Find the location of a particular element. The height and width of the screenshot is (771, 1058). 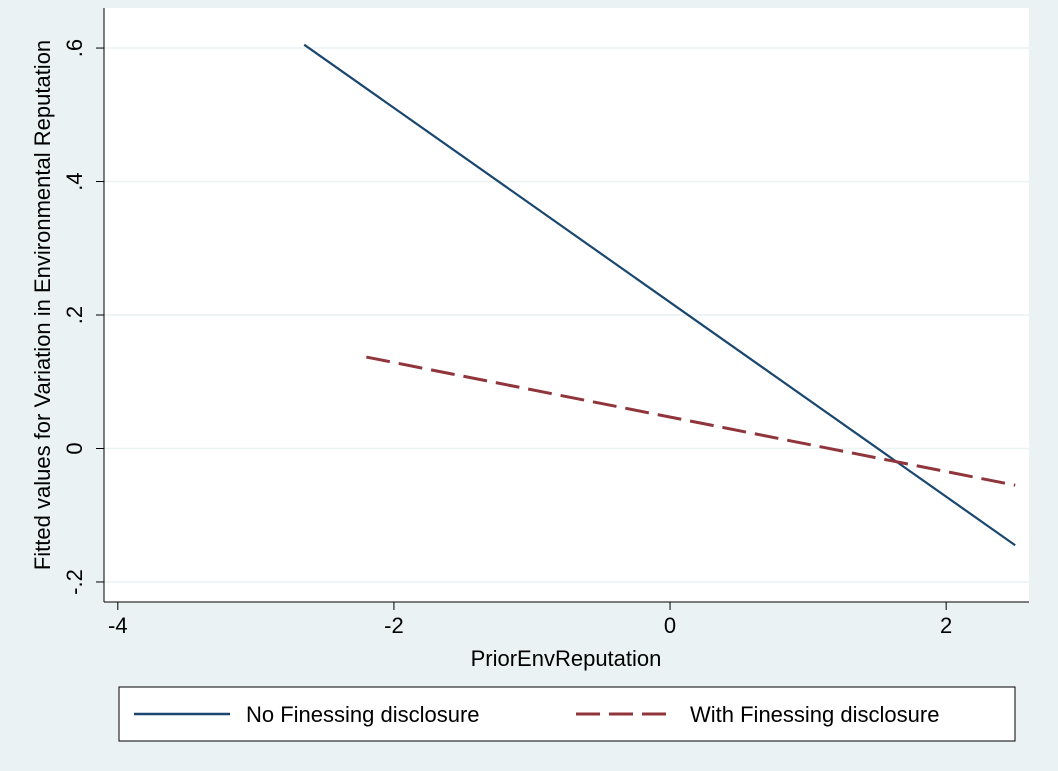

x-tick-label: -2 is located at coordinates (394, 625).